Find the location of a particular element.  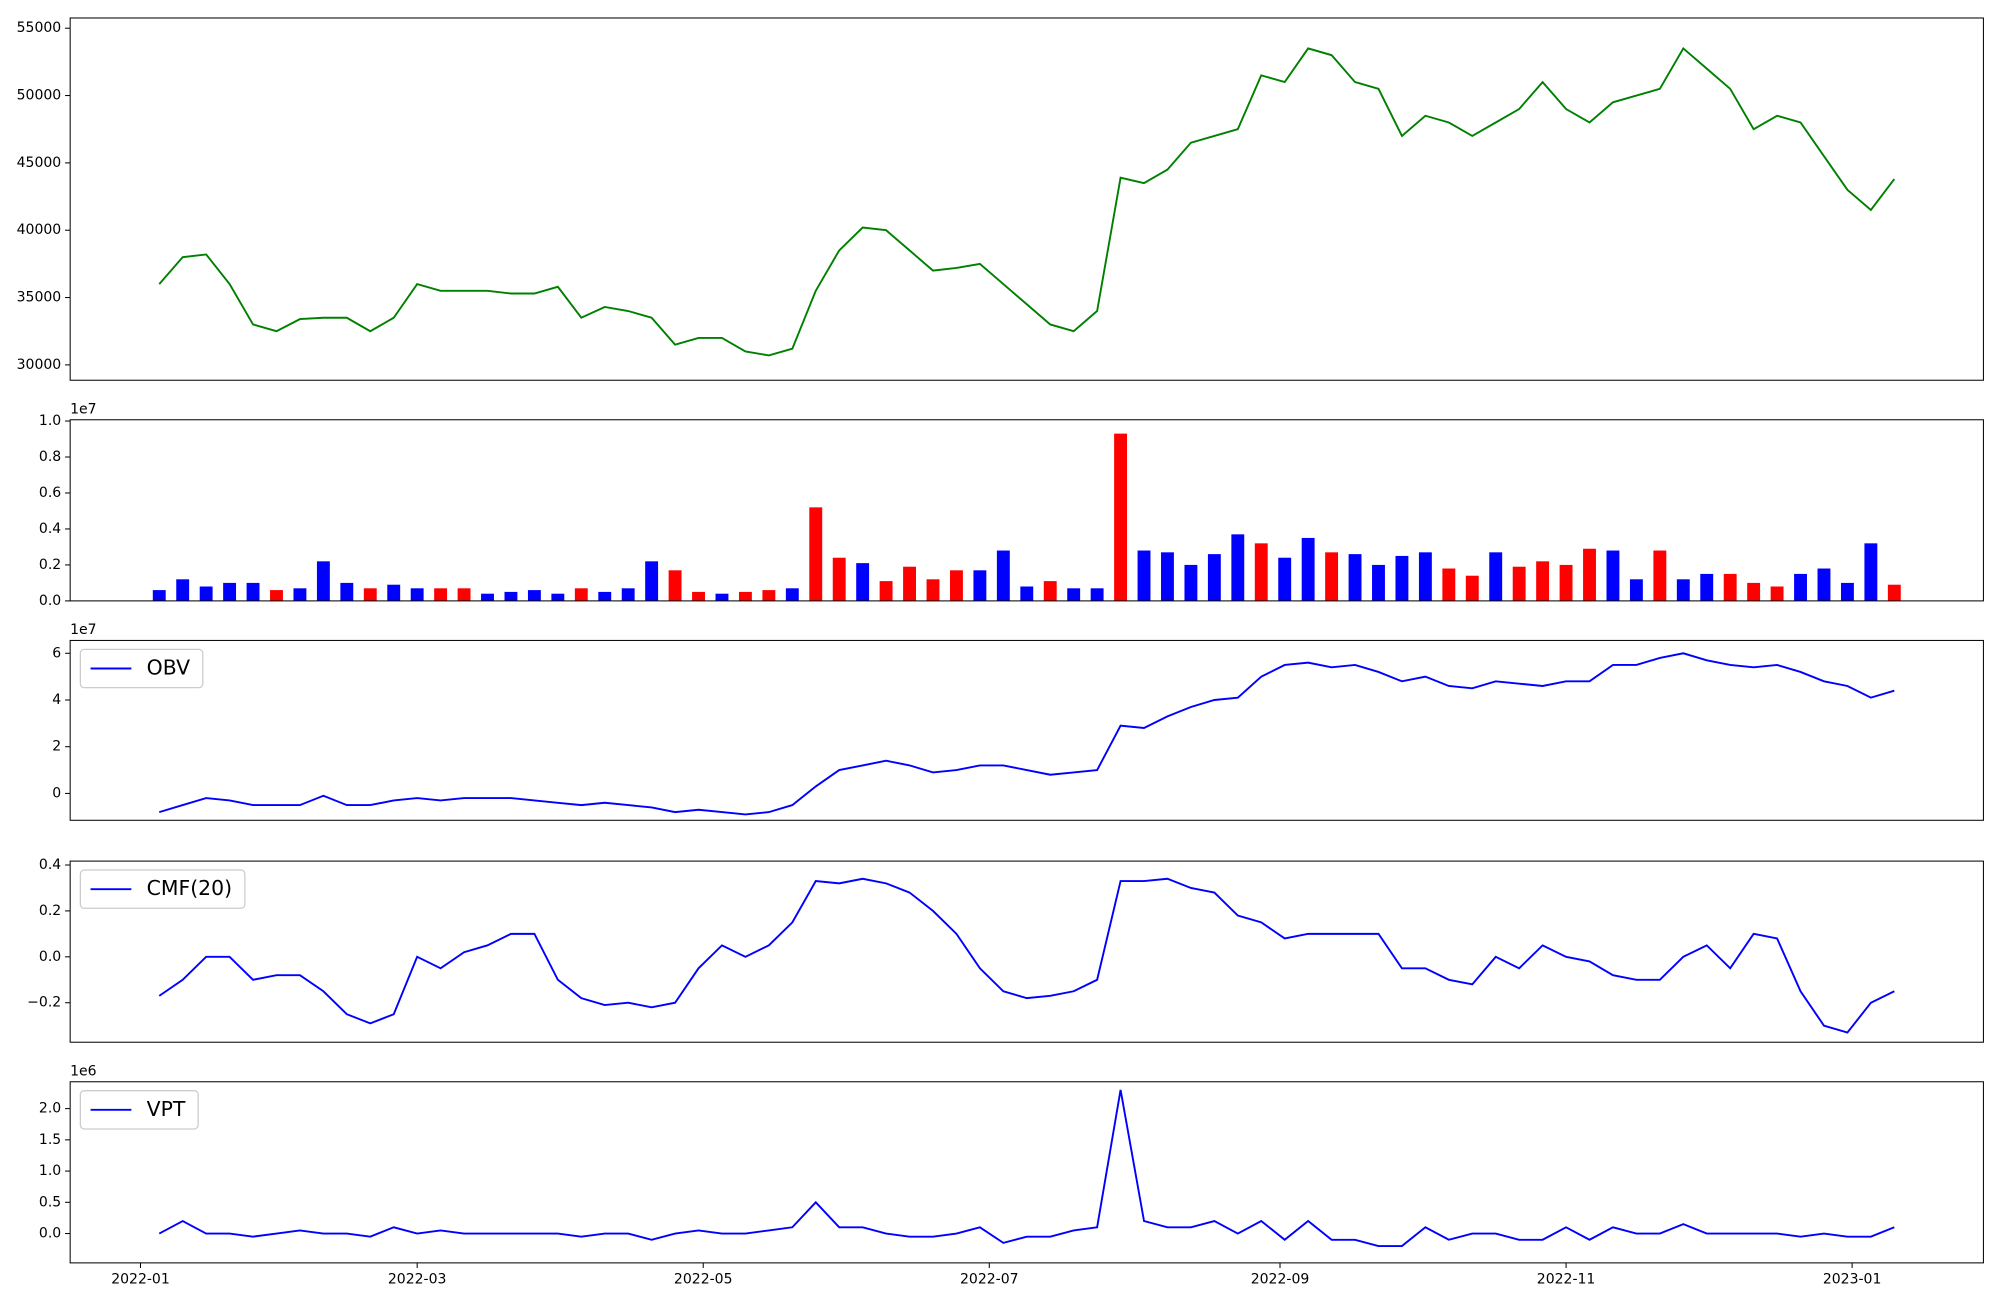

y-tick-label: 0.8 is located at coordinates (50, 457).